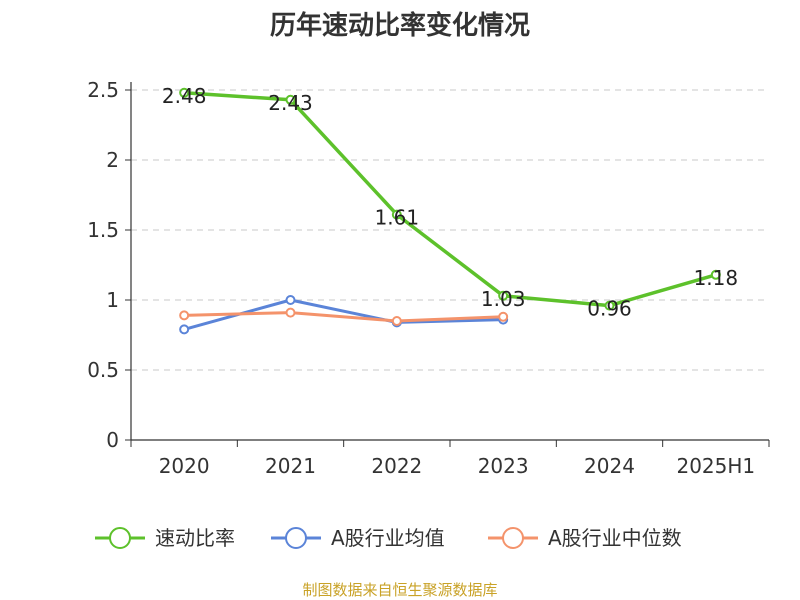 This screenshot has width=800, height=600. I want to click on data-label: 1.61, so click(397, 218).